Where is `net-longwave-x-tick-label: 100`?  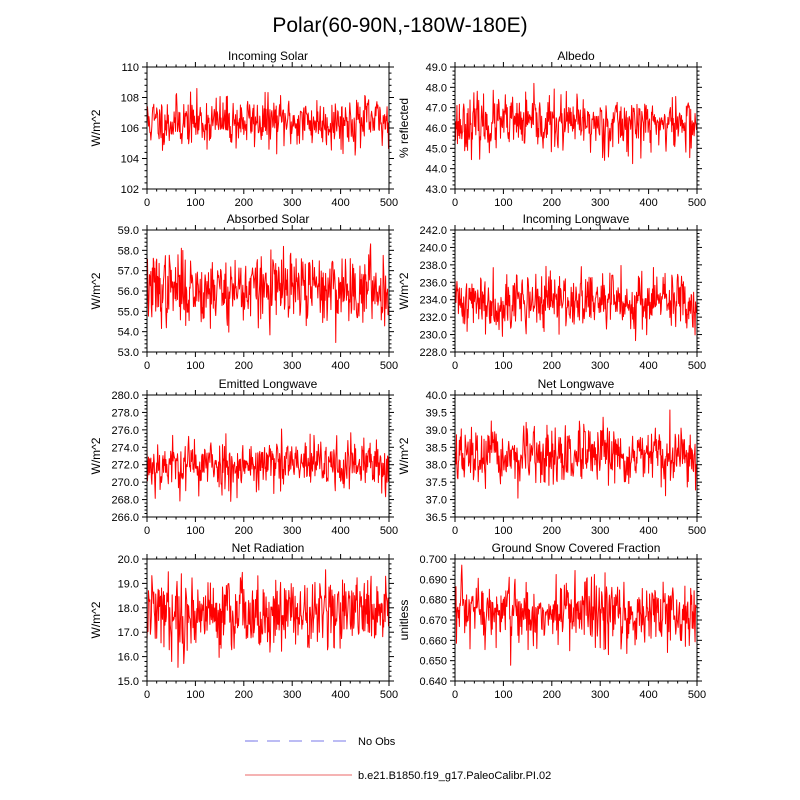 net-longwave-x-tick-label: 100 is located at coordinates (503, 531).